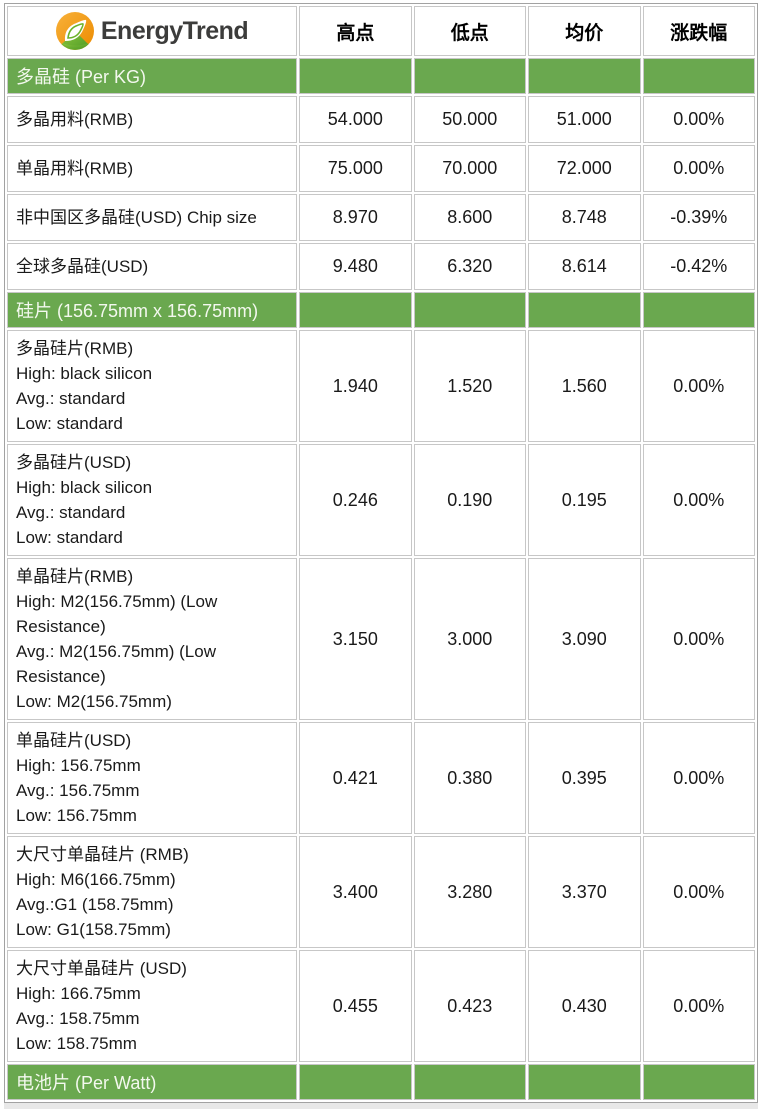 The image size is (763, 1109). I want to click on section-header-row: 多晶硅 (Per KG), so click(381, 76).